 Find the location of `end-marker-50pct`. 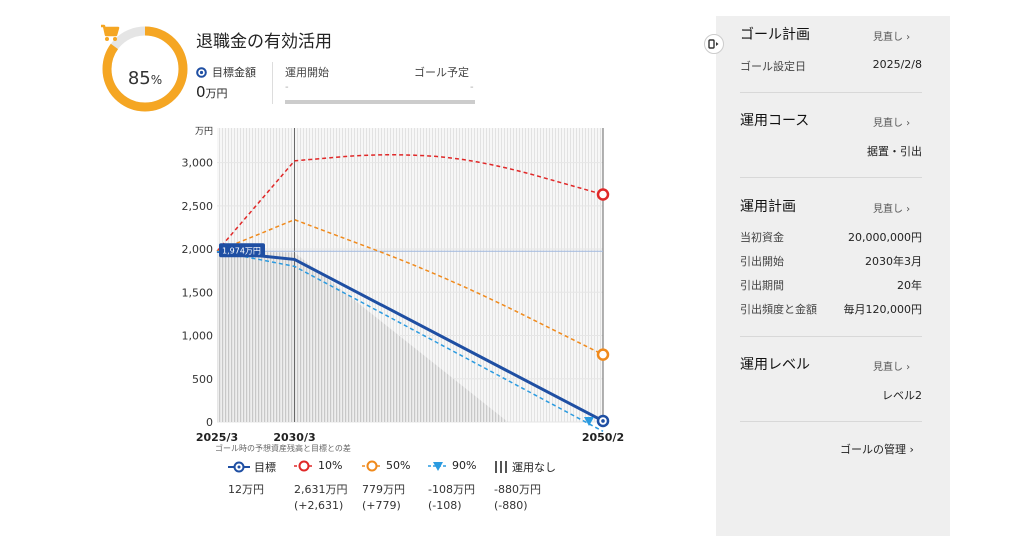

end-marker-50pct is located at coordinates (603, 354).